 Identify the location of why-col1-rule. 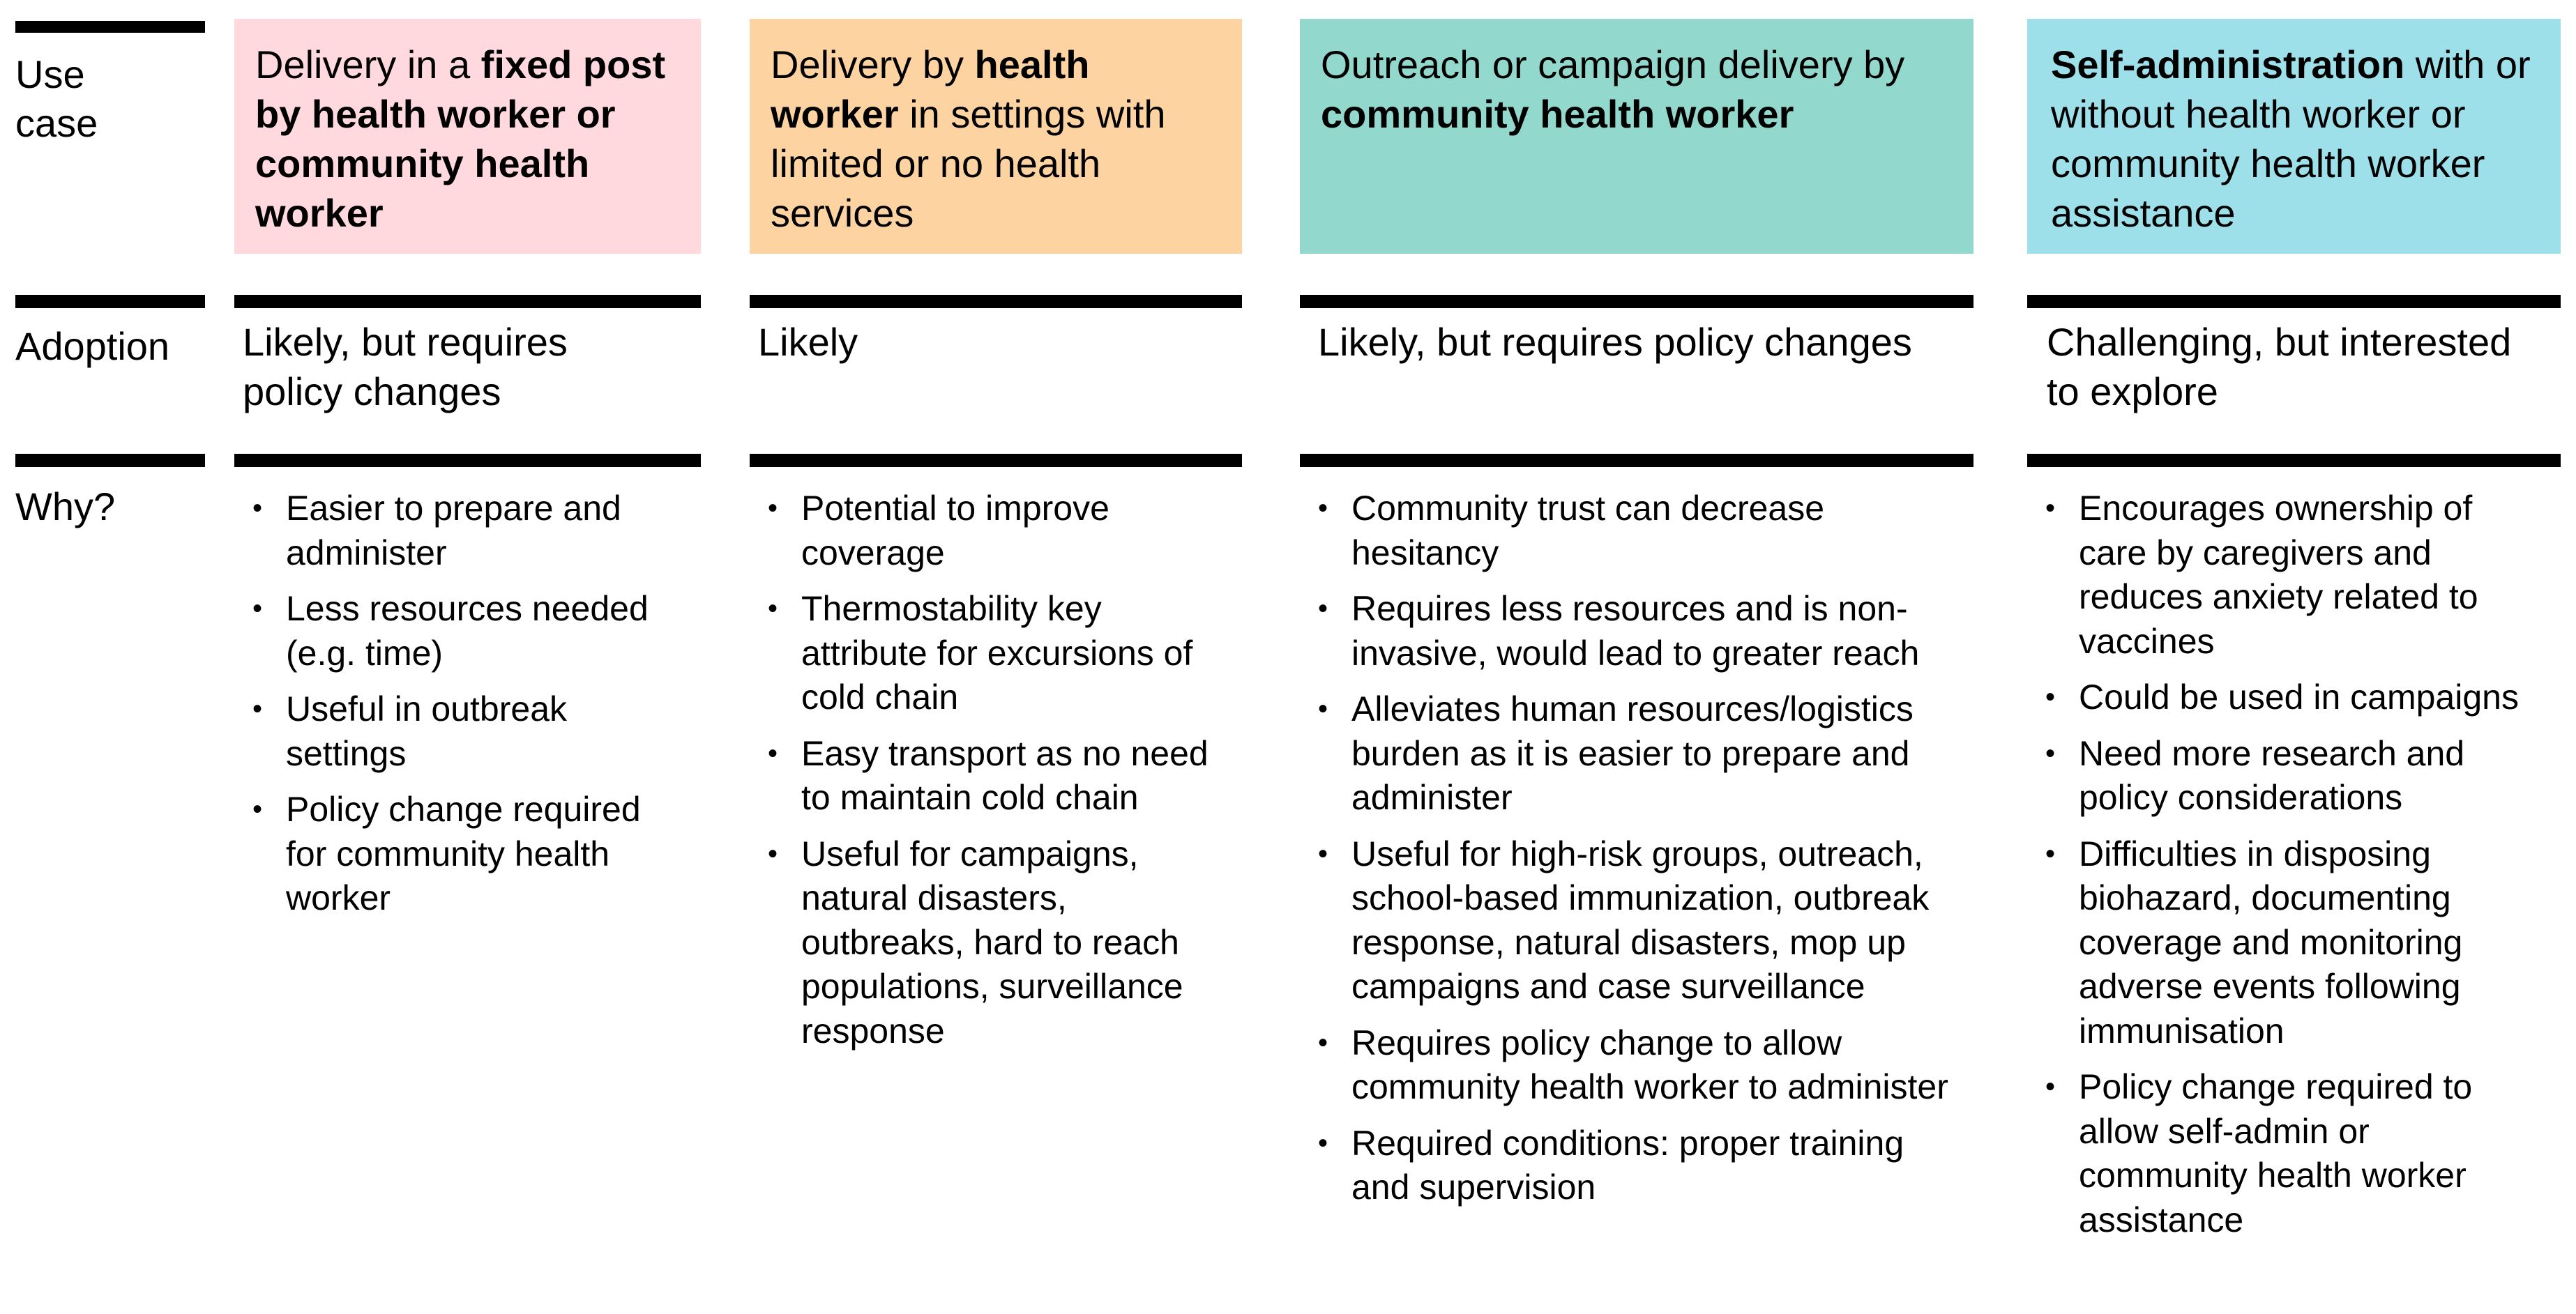
(467, 460).